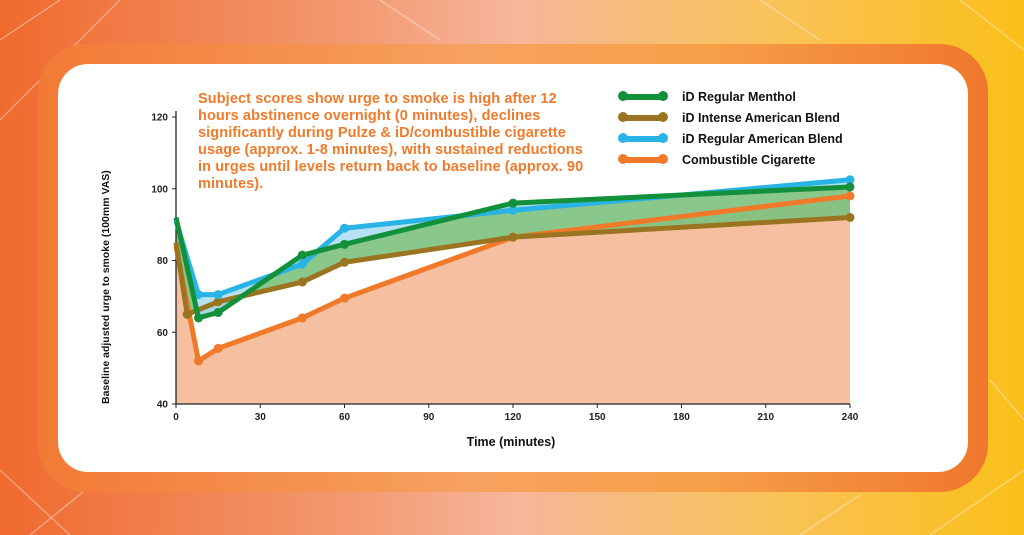 Image resolution: width=1024 pixels, height=535 pixels. I want to click on x-tick-label: 0, so click(176, 417).